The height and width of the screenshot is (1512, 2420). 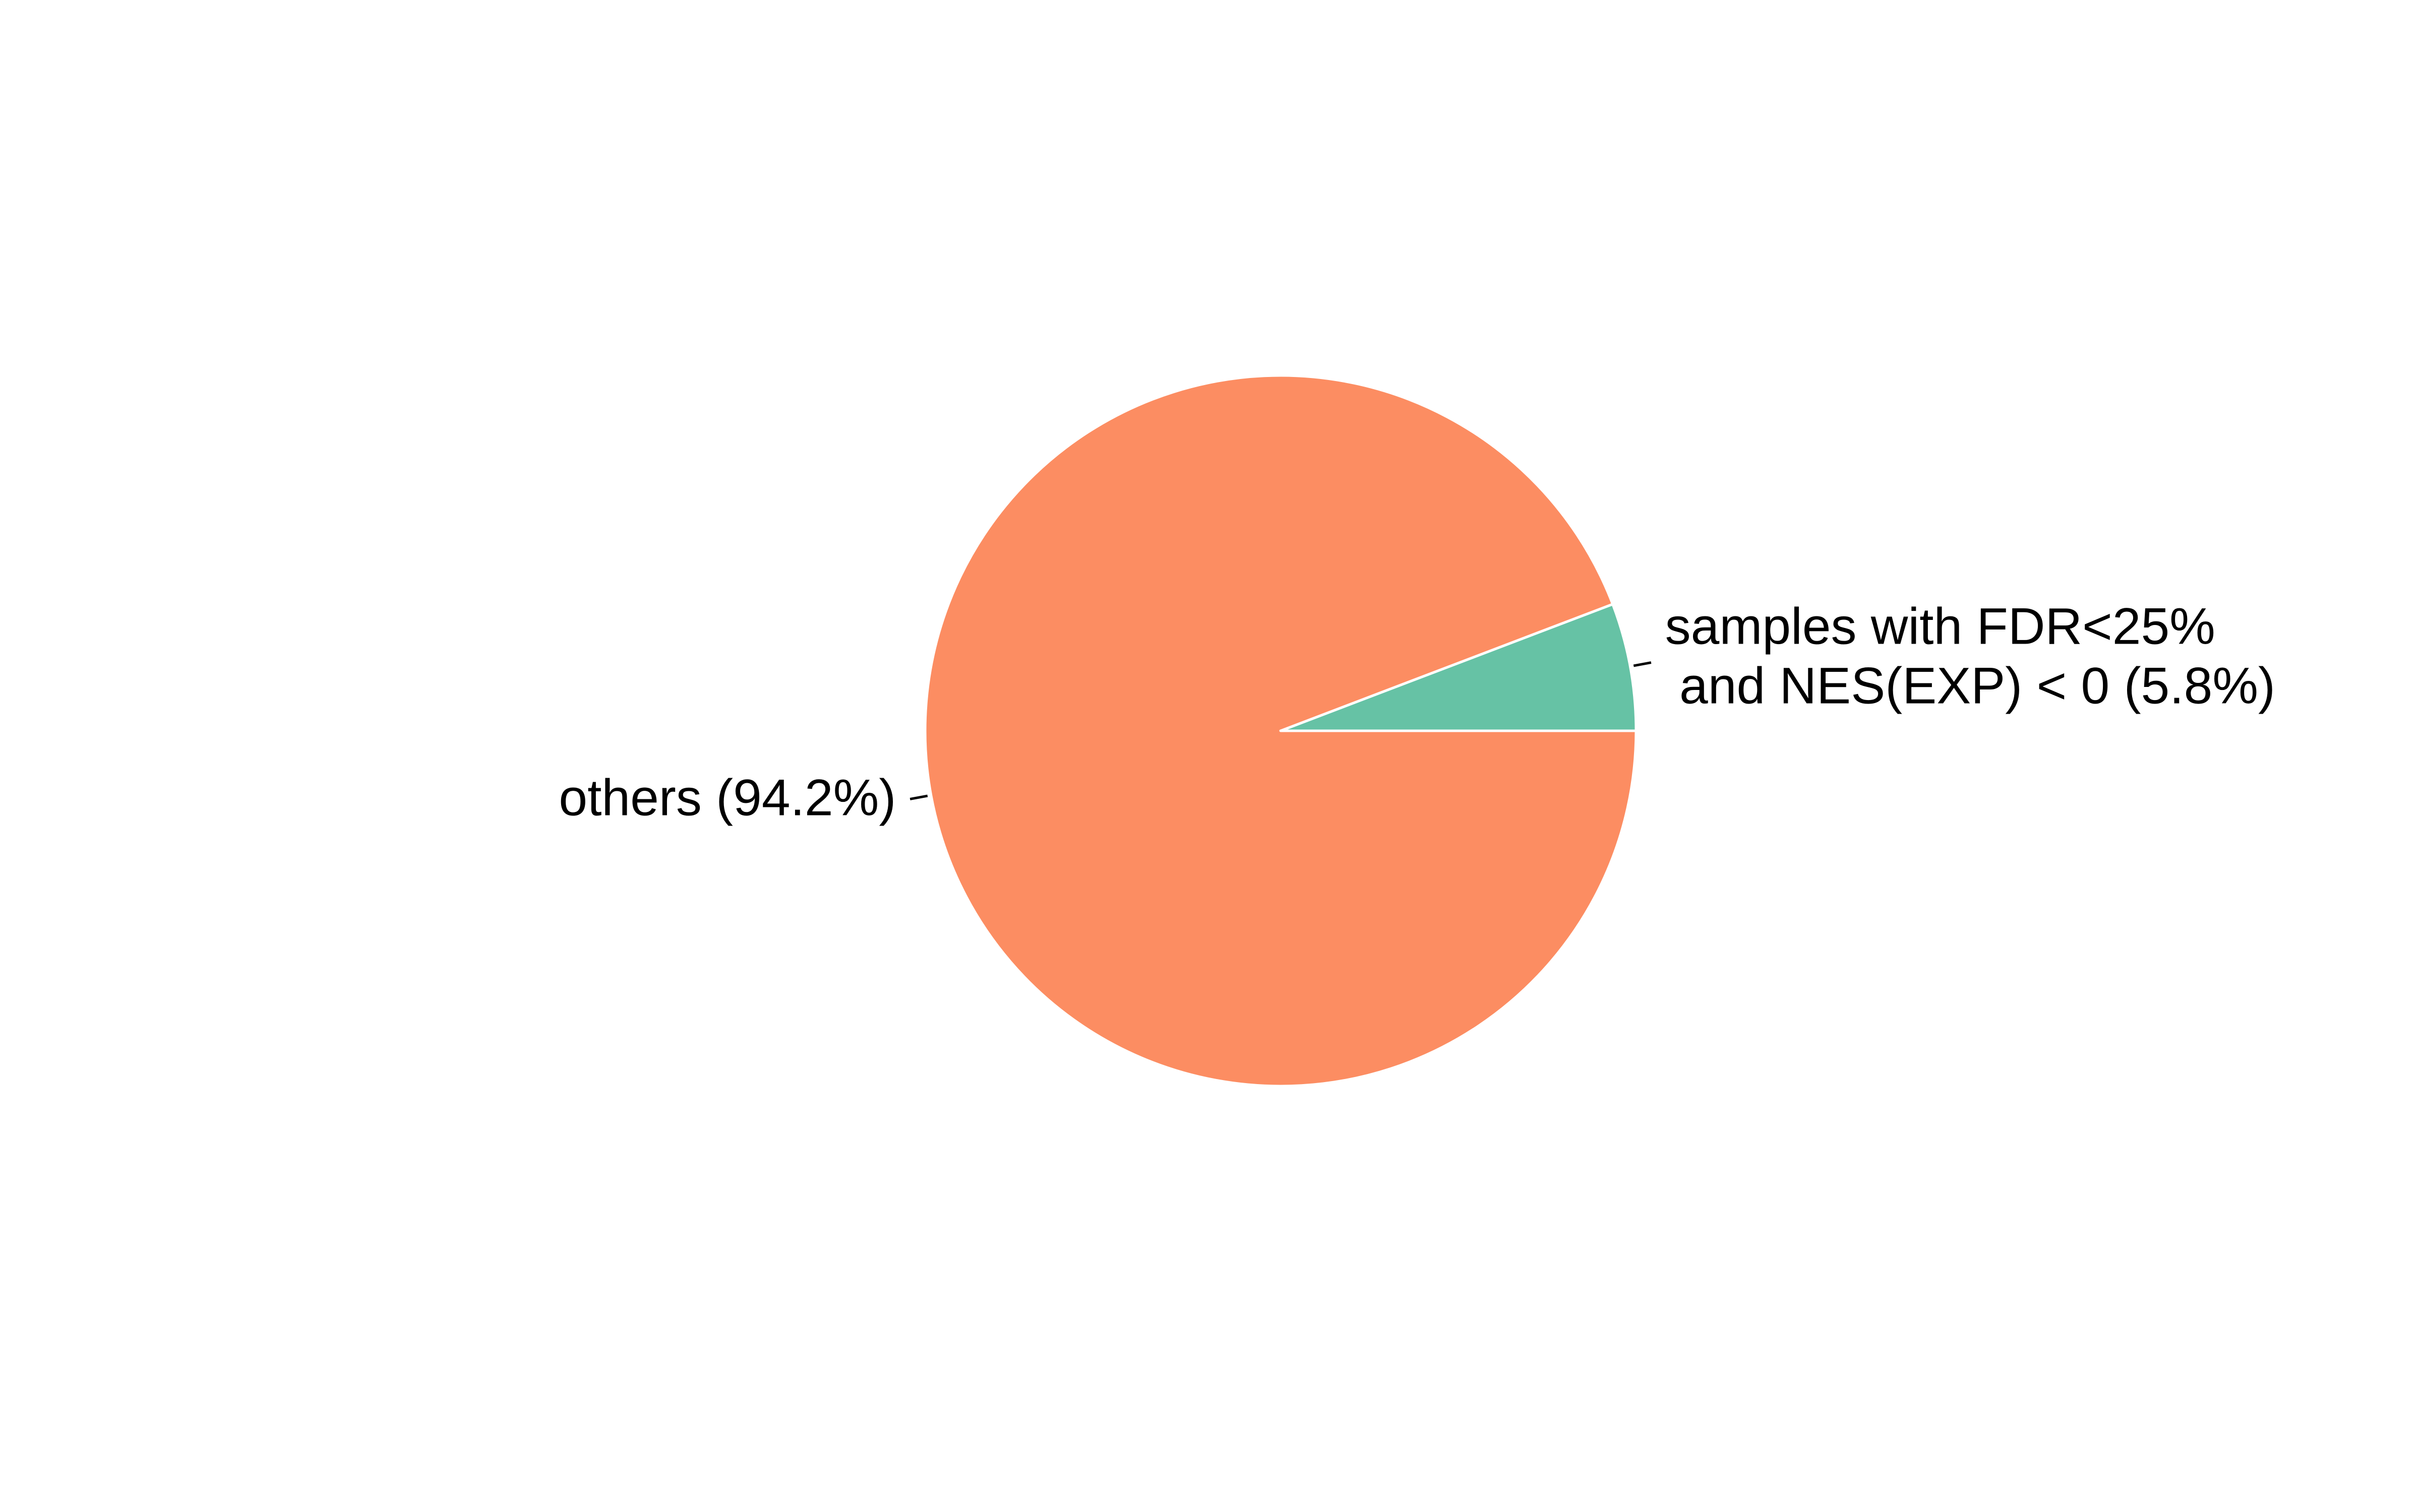 I want to click on slice-label-line-0-1: and NES(EXP) < 0 (5.8%), so click(x=1970, y=685).